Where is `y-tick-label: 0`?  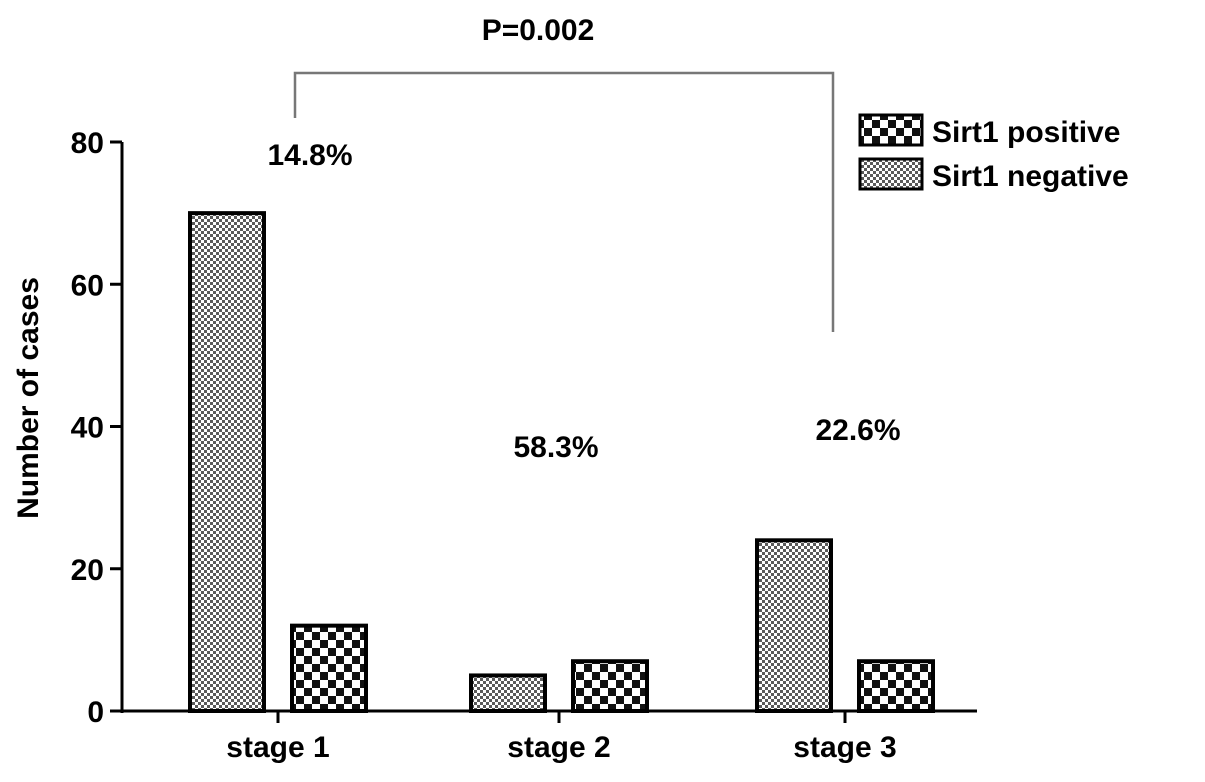 y-tick-label: 0 is located at coordinates (95, 712).